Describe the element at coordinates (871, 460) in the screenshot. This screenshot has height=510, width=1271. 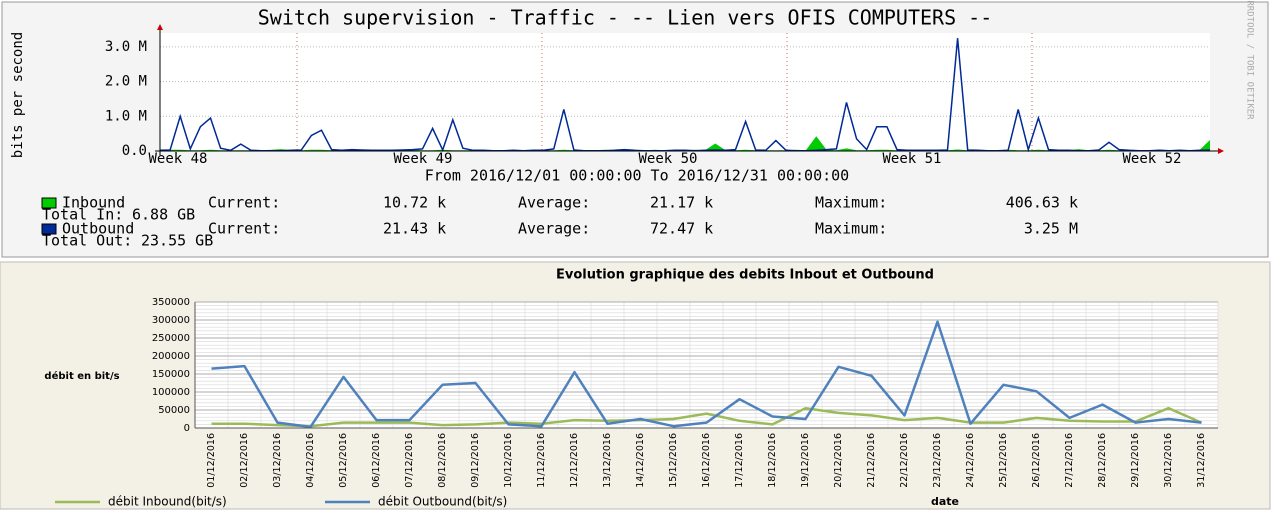
I see `x-tick-label: 21/12/2016` at that location.